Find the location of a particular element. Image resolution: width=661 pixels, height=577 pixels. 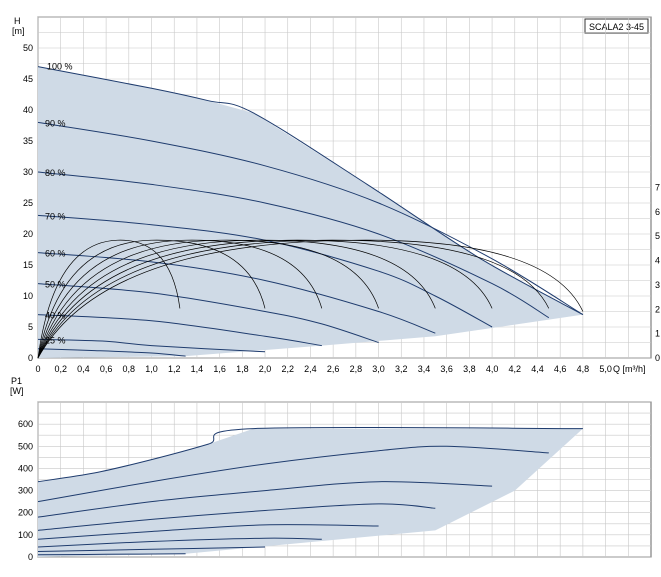

power-curve-40pct is located at coordinates (151, 549).